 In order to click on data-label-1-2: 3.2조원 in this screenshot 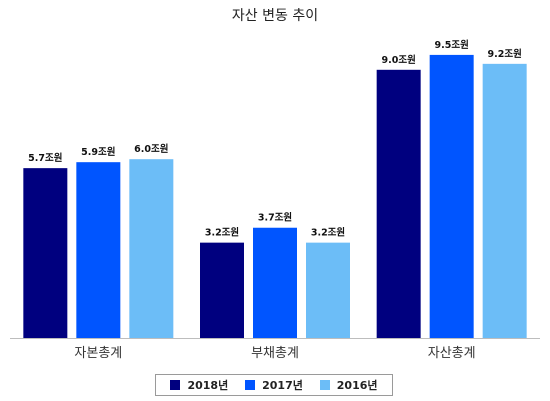, I will do `click(328, 233)`.